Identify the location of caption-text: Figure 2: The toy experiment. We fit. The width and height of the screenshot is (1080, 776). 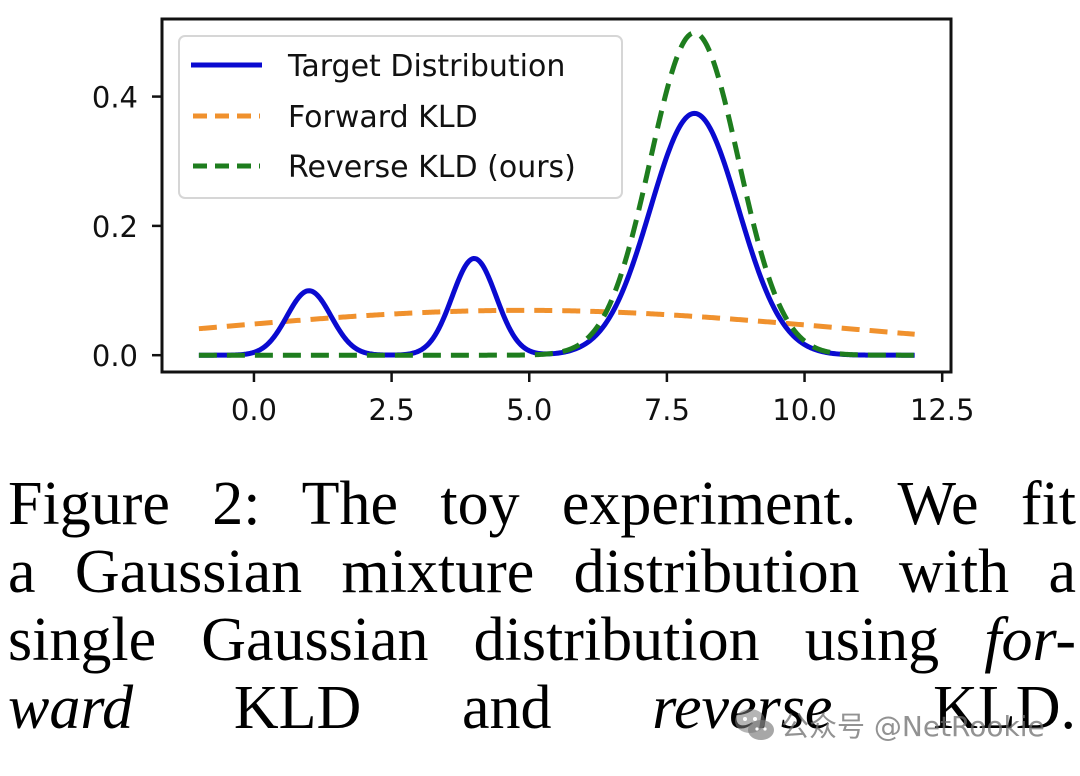
(542, 504).